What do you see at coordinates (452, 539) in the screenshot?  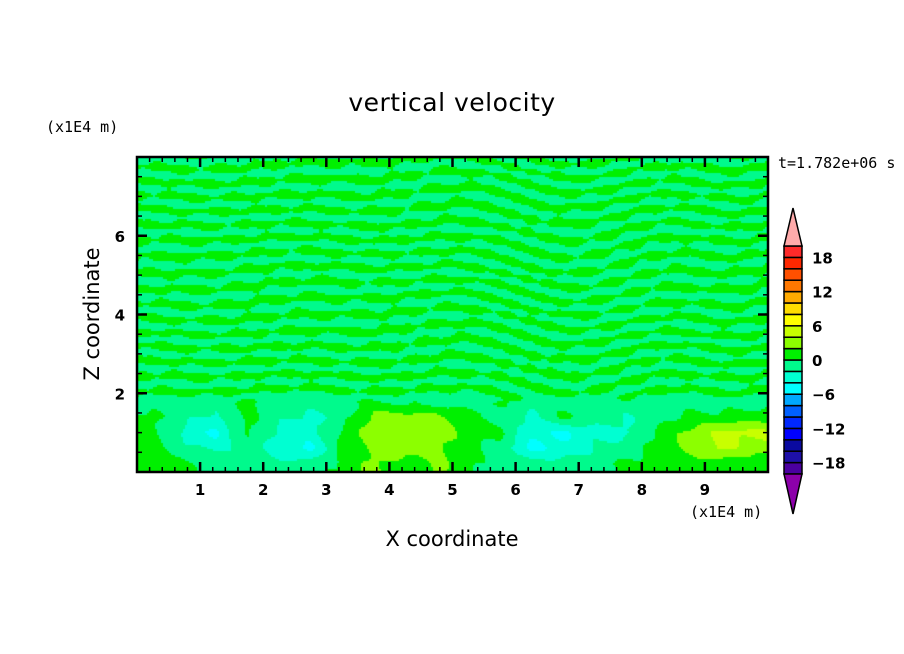 I see `x-axis-label: X coordinate` at bounding box center [452, 539].